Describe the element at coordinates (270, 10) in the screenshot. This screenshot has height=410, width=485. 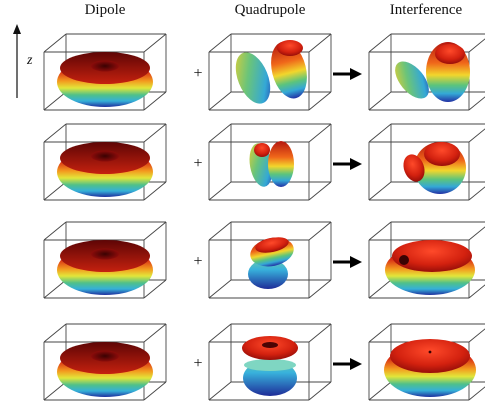
I see `column-title-quadrupole: Quadrupole` at that location.